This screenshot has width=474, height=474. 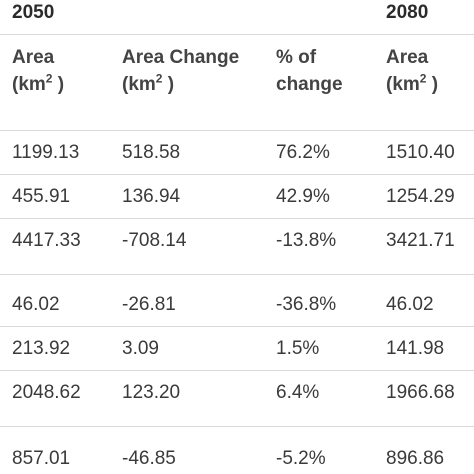 I want to click on table-cell: 3.09, so click(x=140, y=348).